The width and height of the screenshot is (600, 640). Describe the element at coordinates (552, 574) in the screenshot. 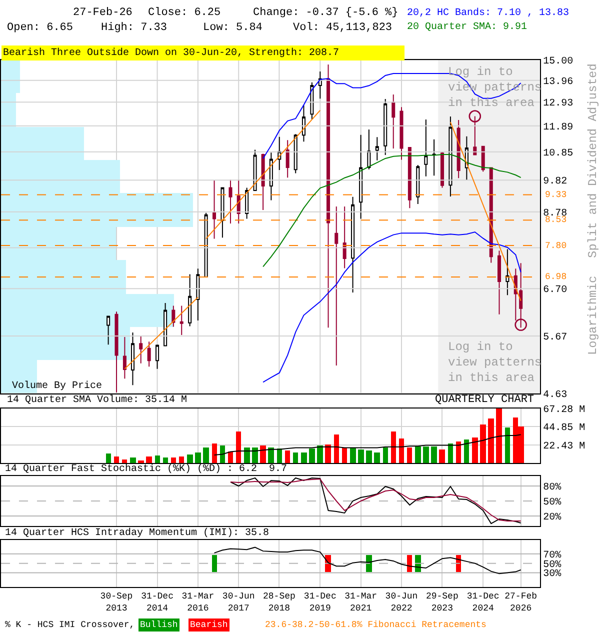

I see `y-tick-label: 30%` at that location.